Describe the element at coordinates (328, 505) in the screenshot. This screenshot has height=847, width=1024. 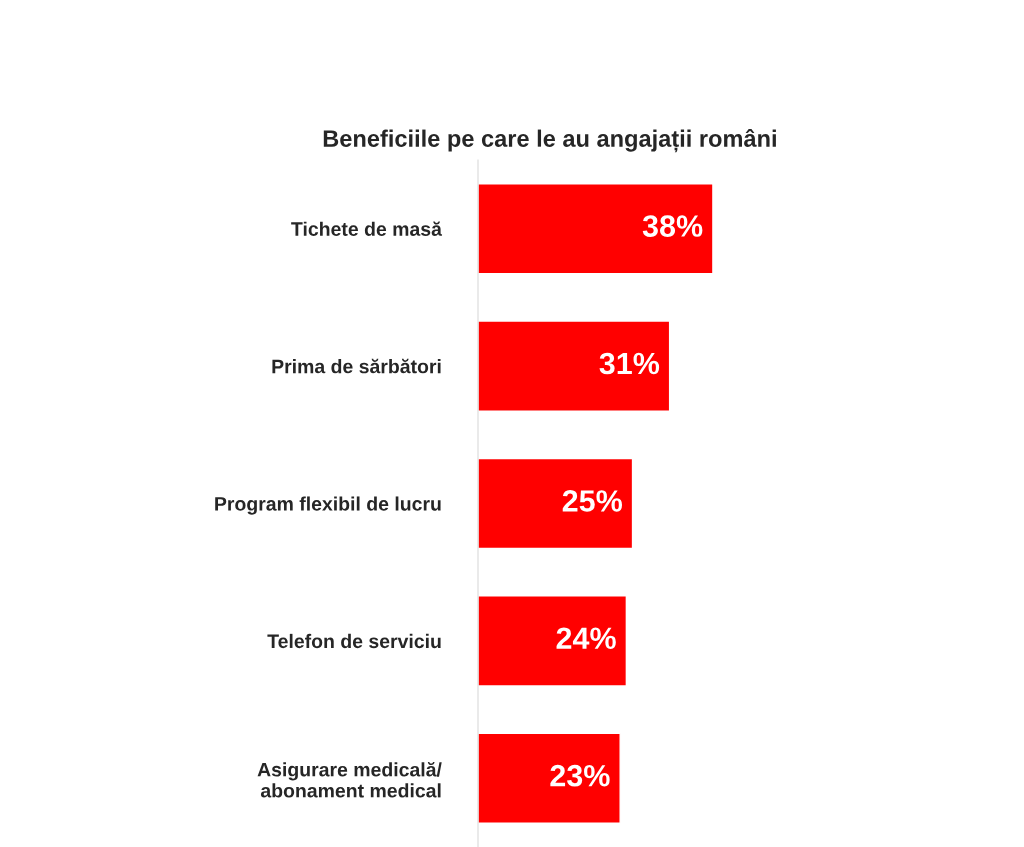
I see `y-tick-label: Program flexibil de lucru` at that location.